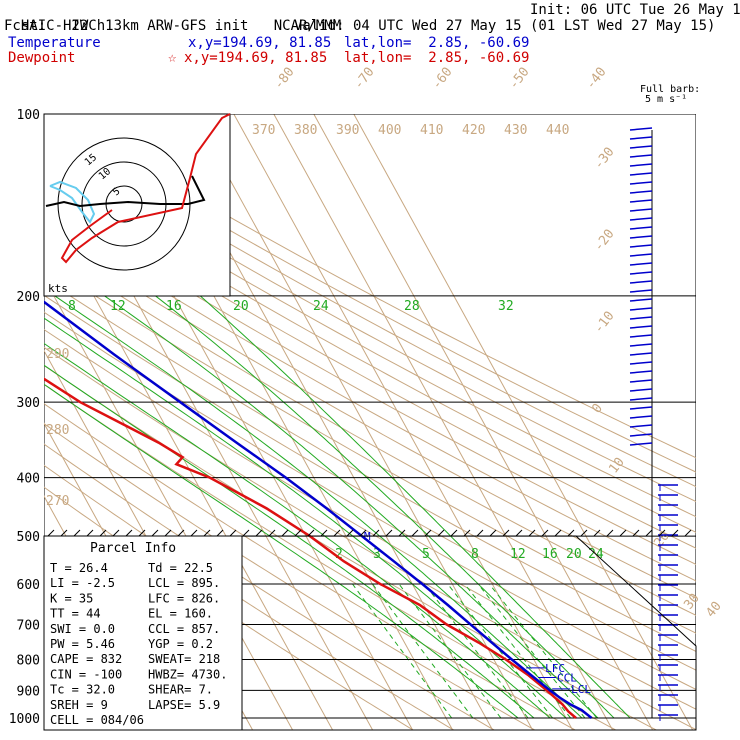 The width and height of the screenshot is (740, 740). Describe the element at coordinates (437, 58) in the screenshot. I see `dewpoint-latlon: lat,lon= 2.85, -60.69` at that location.